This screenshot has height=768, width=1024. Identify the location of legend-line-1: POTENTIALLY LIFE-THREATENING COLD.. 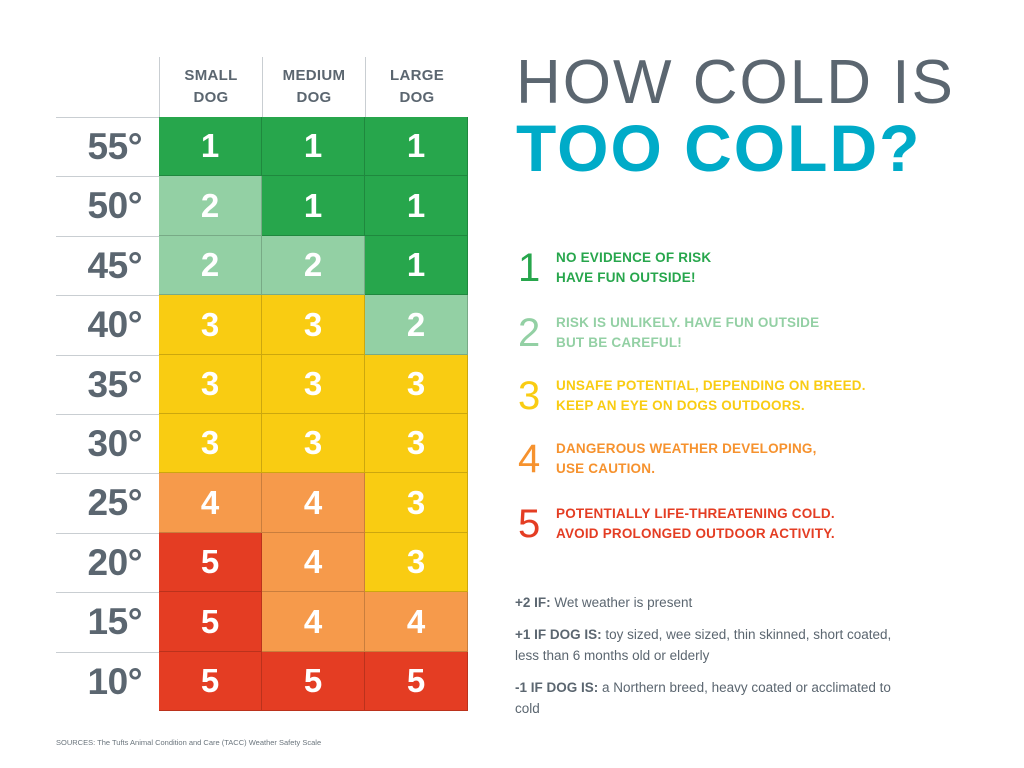
(695, 513).